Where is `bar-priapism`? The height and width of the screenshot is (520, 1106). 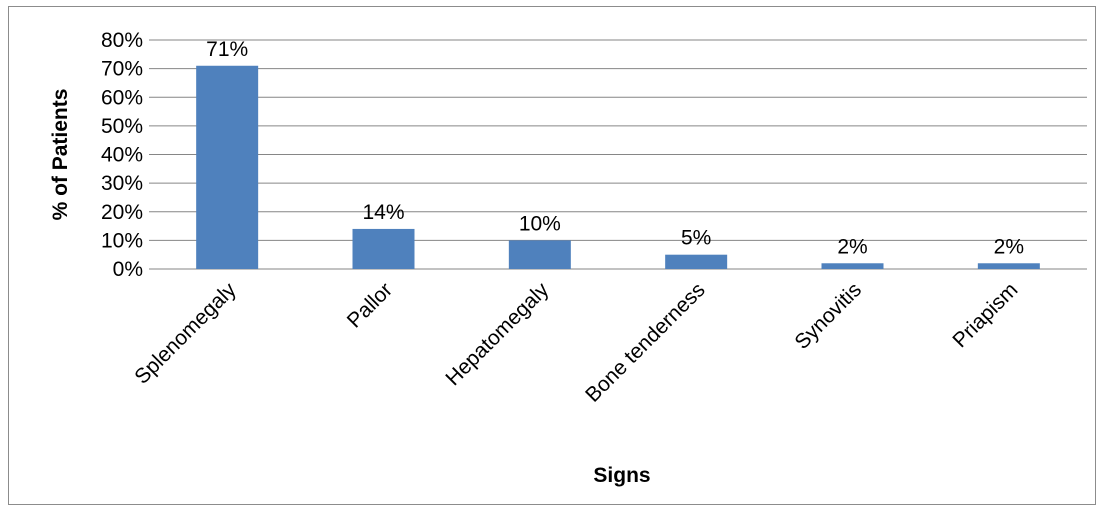
bar-priapism is located at coordinates (1008, 266).